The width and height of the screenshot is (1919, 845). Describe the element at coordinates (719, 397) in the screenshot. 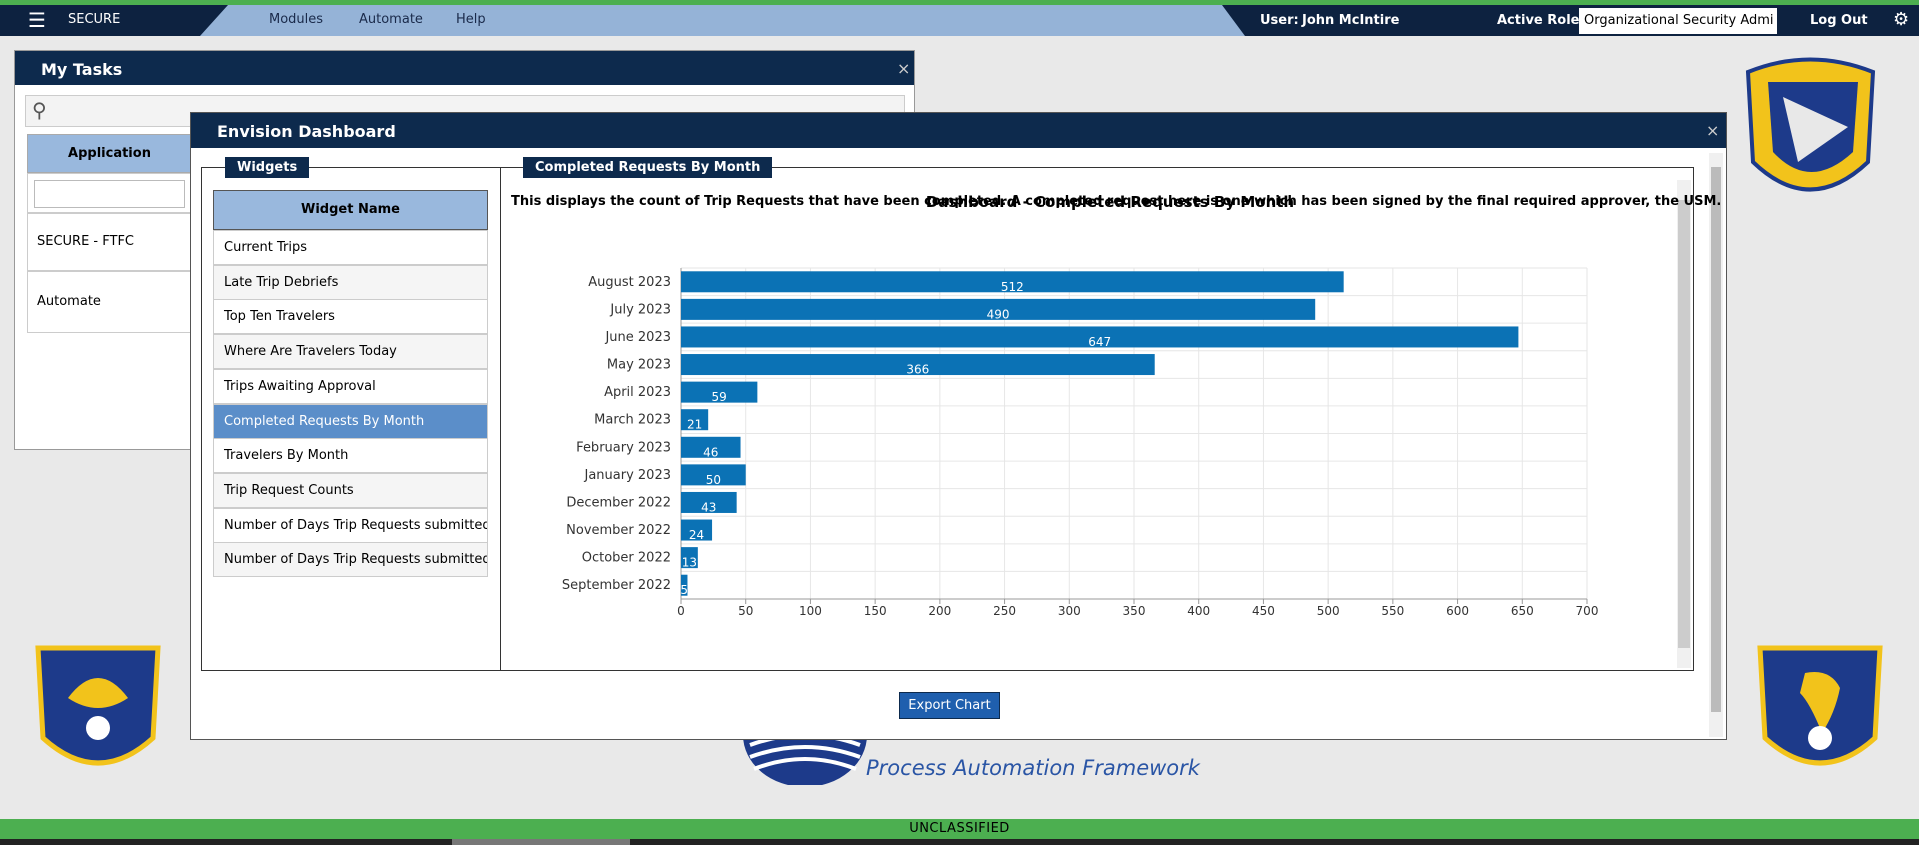

I see `value-label: 59` at that location.